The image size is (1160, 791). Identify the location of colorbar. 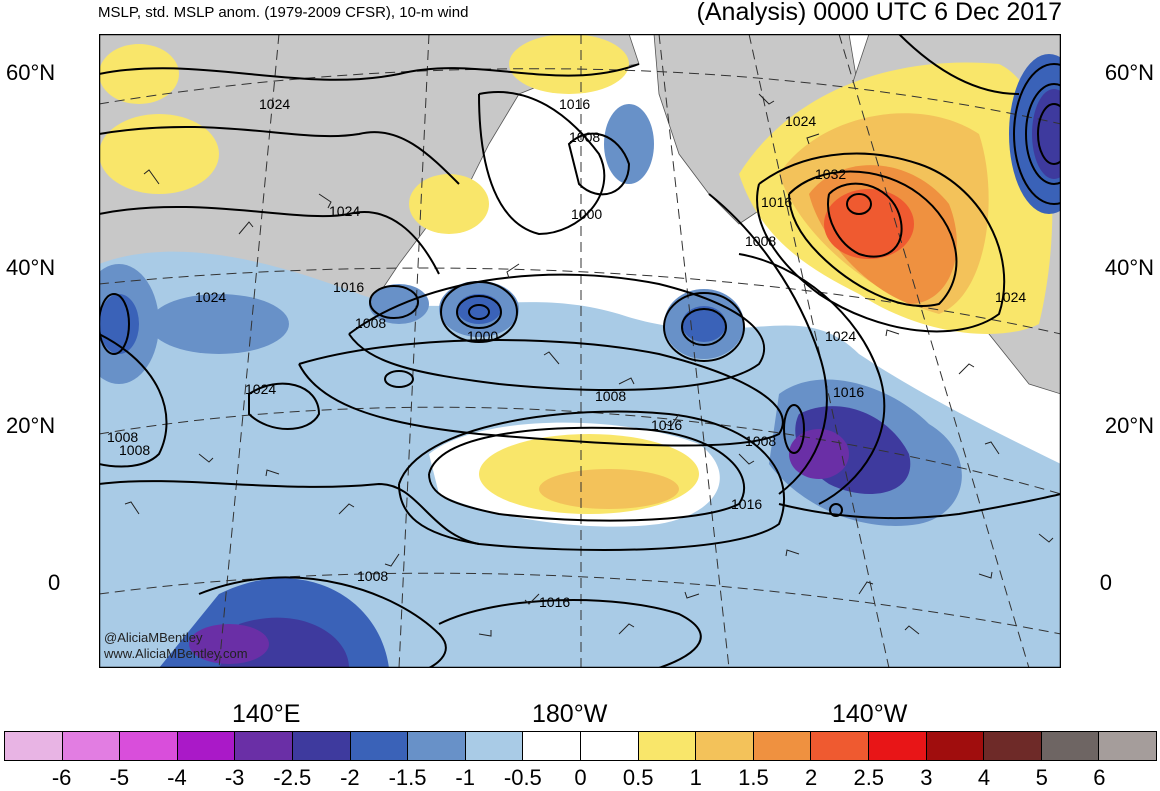
(580, 746).